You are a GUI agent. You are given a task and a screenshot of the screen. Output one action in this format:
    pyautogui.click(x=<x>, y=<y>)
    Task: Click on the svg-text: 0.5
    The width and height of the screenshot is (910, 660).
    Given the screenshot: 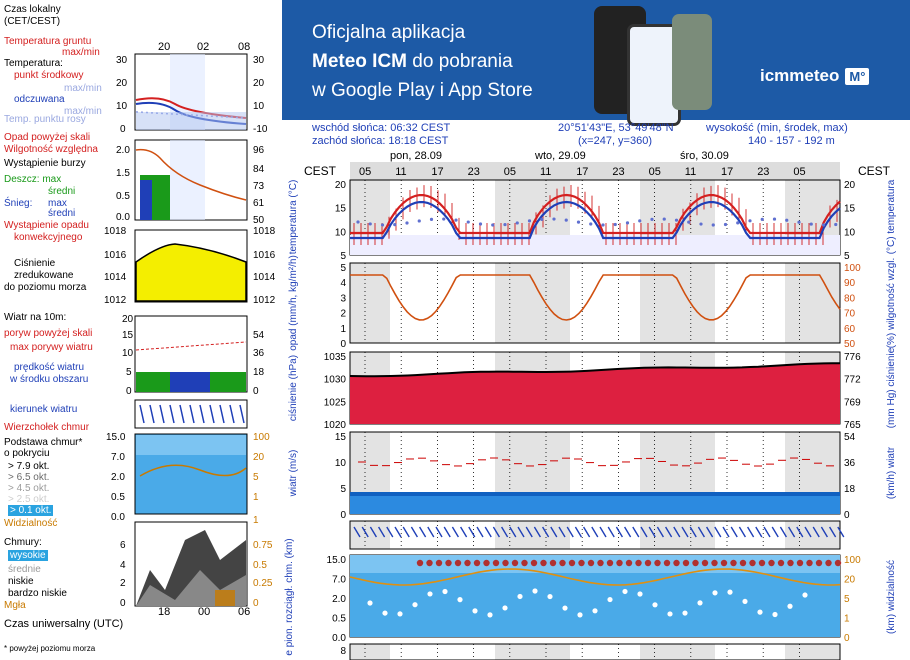 What is the action you would take?
    pyautogui.click(x=118, y=497)
    